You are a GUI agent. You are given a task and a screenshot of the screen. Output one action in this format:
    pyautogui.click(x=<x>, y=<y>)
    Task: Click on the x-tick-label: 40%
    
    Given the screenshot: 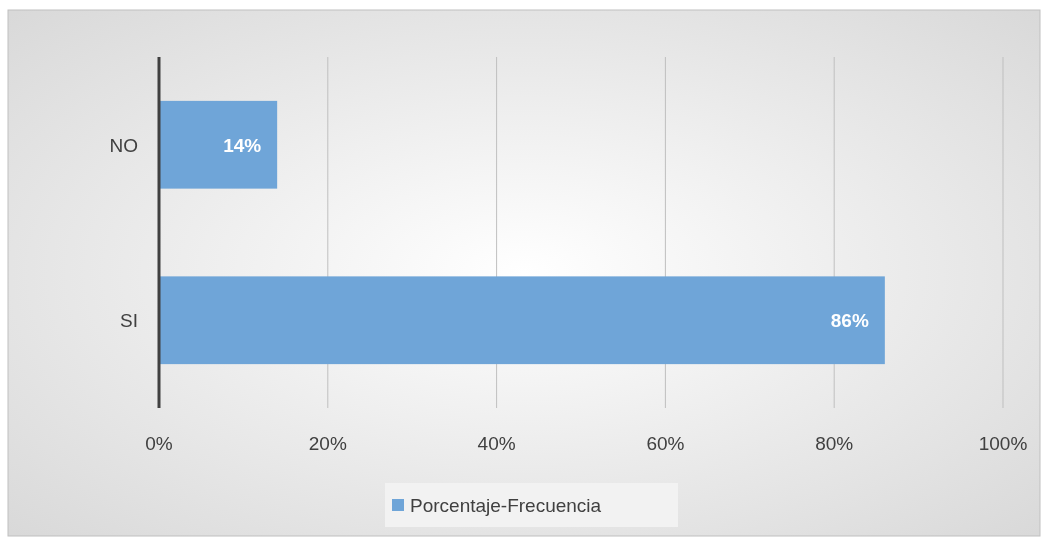 What is the action you would take?
    pyautogui.click(x=496, y=443)
    